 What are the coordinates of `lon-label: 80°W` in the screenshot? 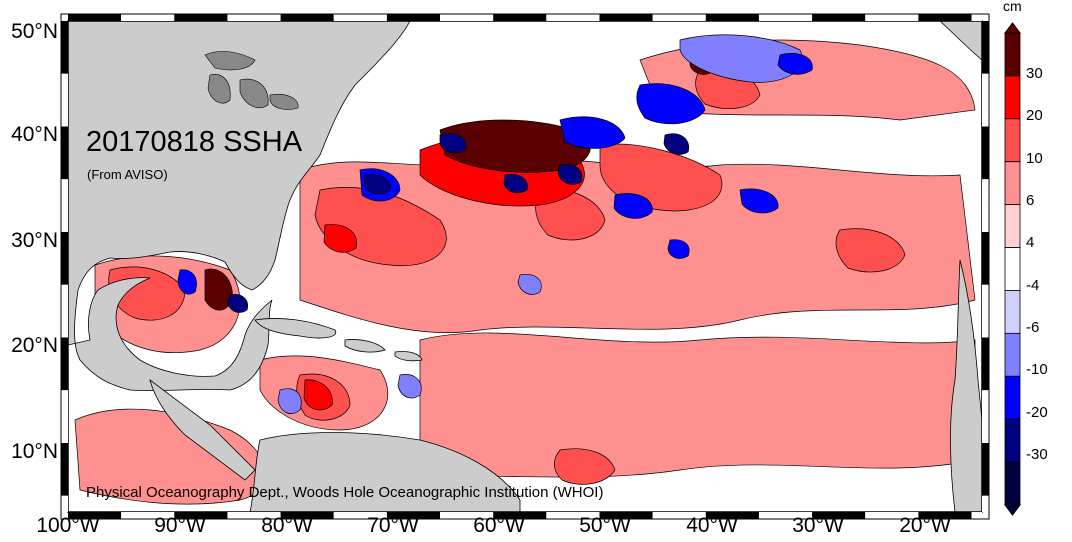 It's located at (287, 525).